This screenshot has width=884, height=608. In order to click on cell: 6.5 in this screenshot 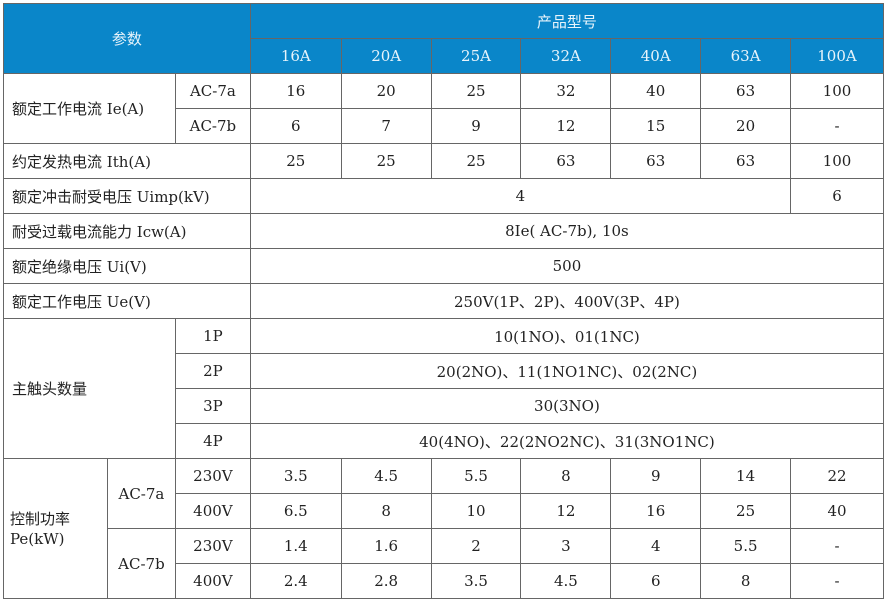, I will do `click(295, 511)`.